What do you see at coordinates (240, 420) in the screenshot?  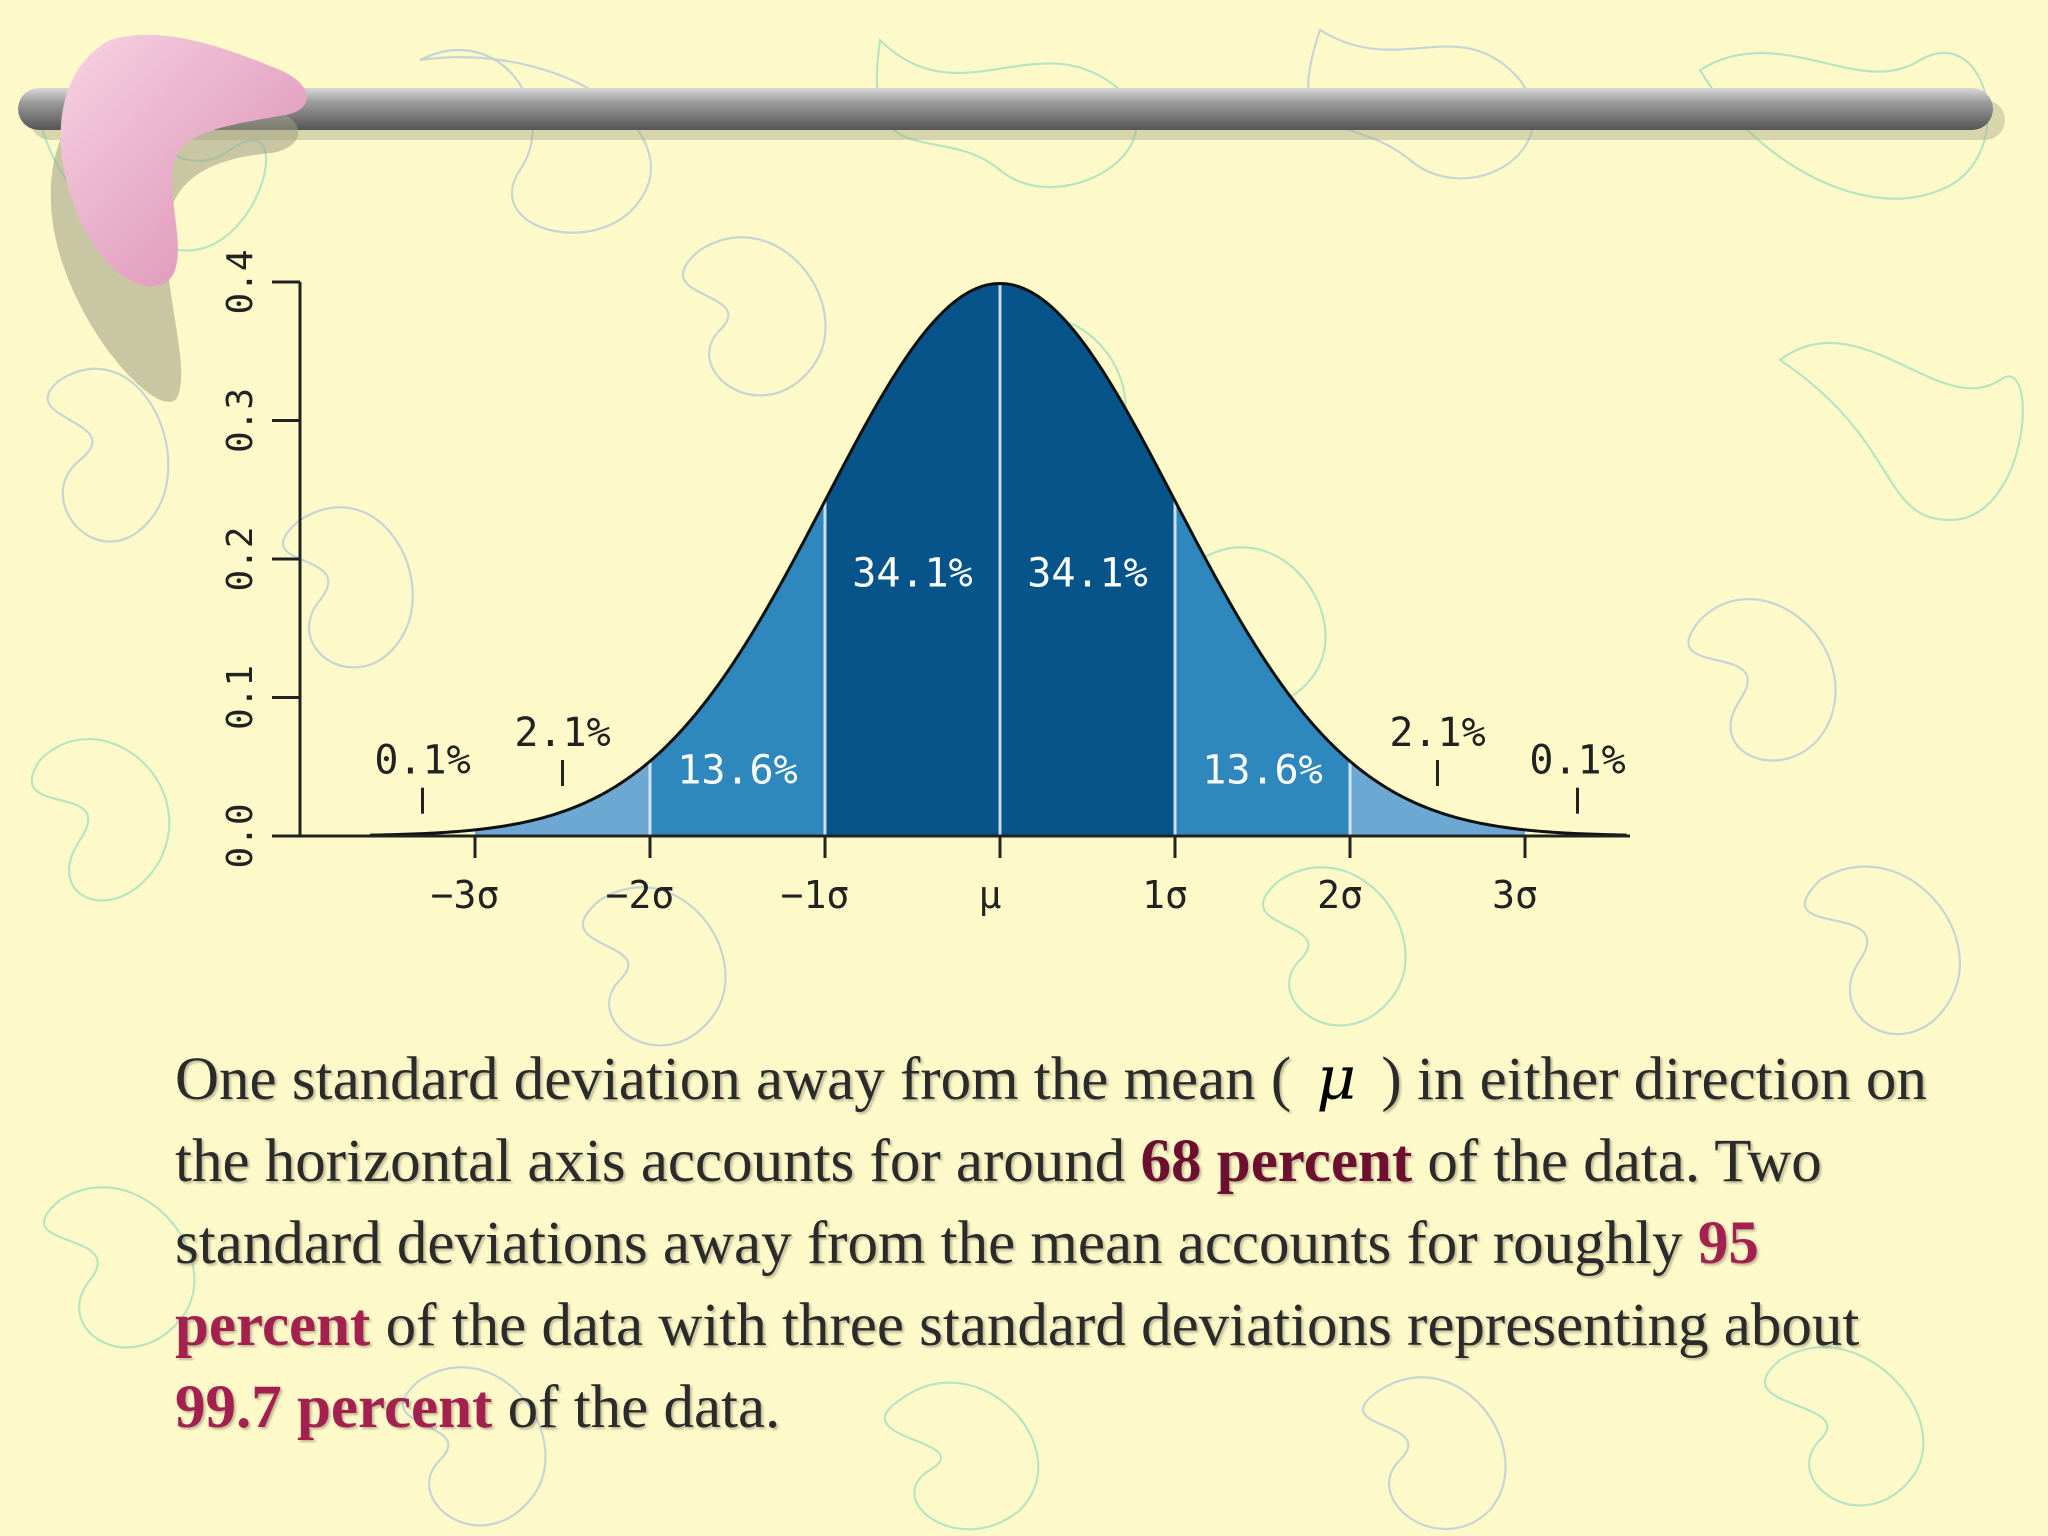 I see `y-tick-label: 0.3` at bounding box center [240, 420].